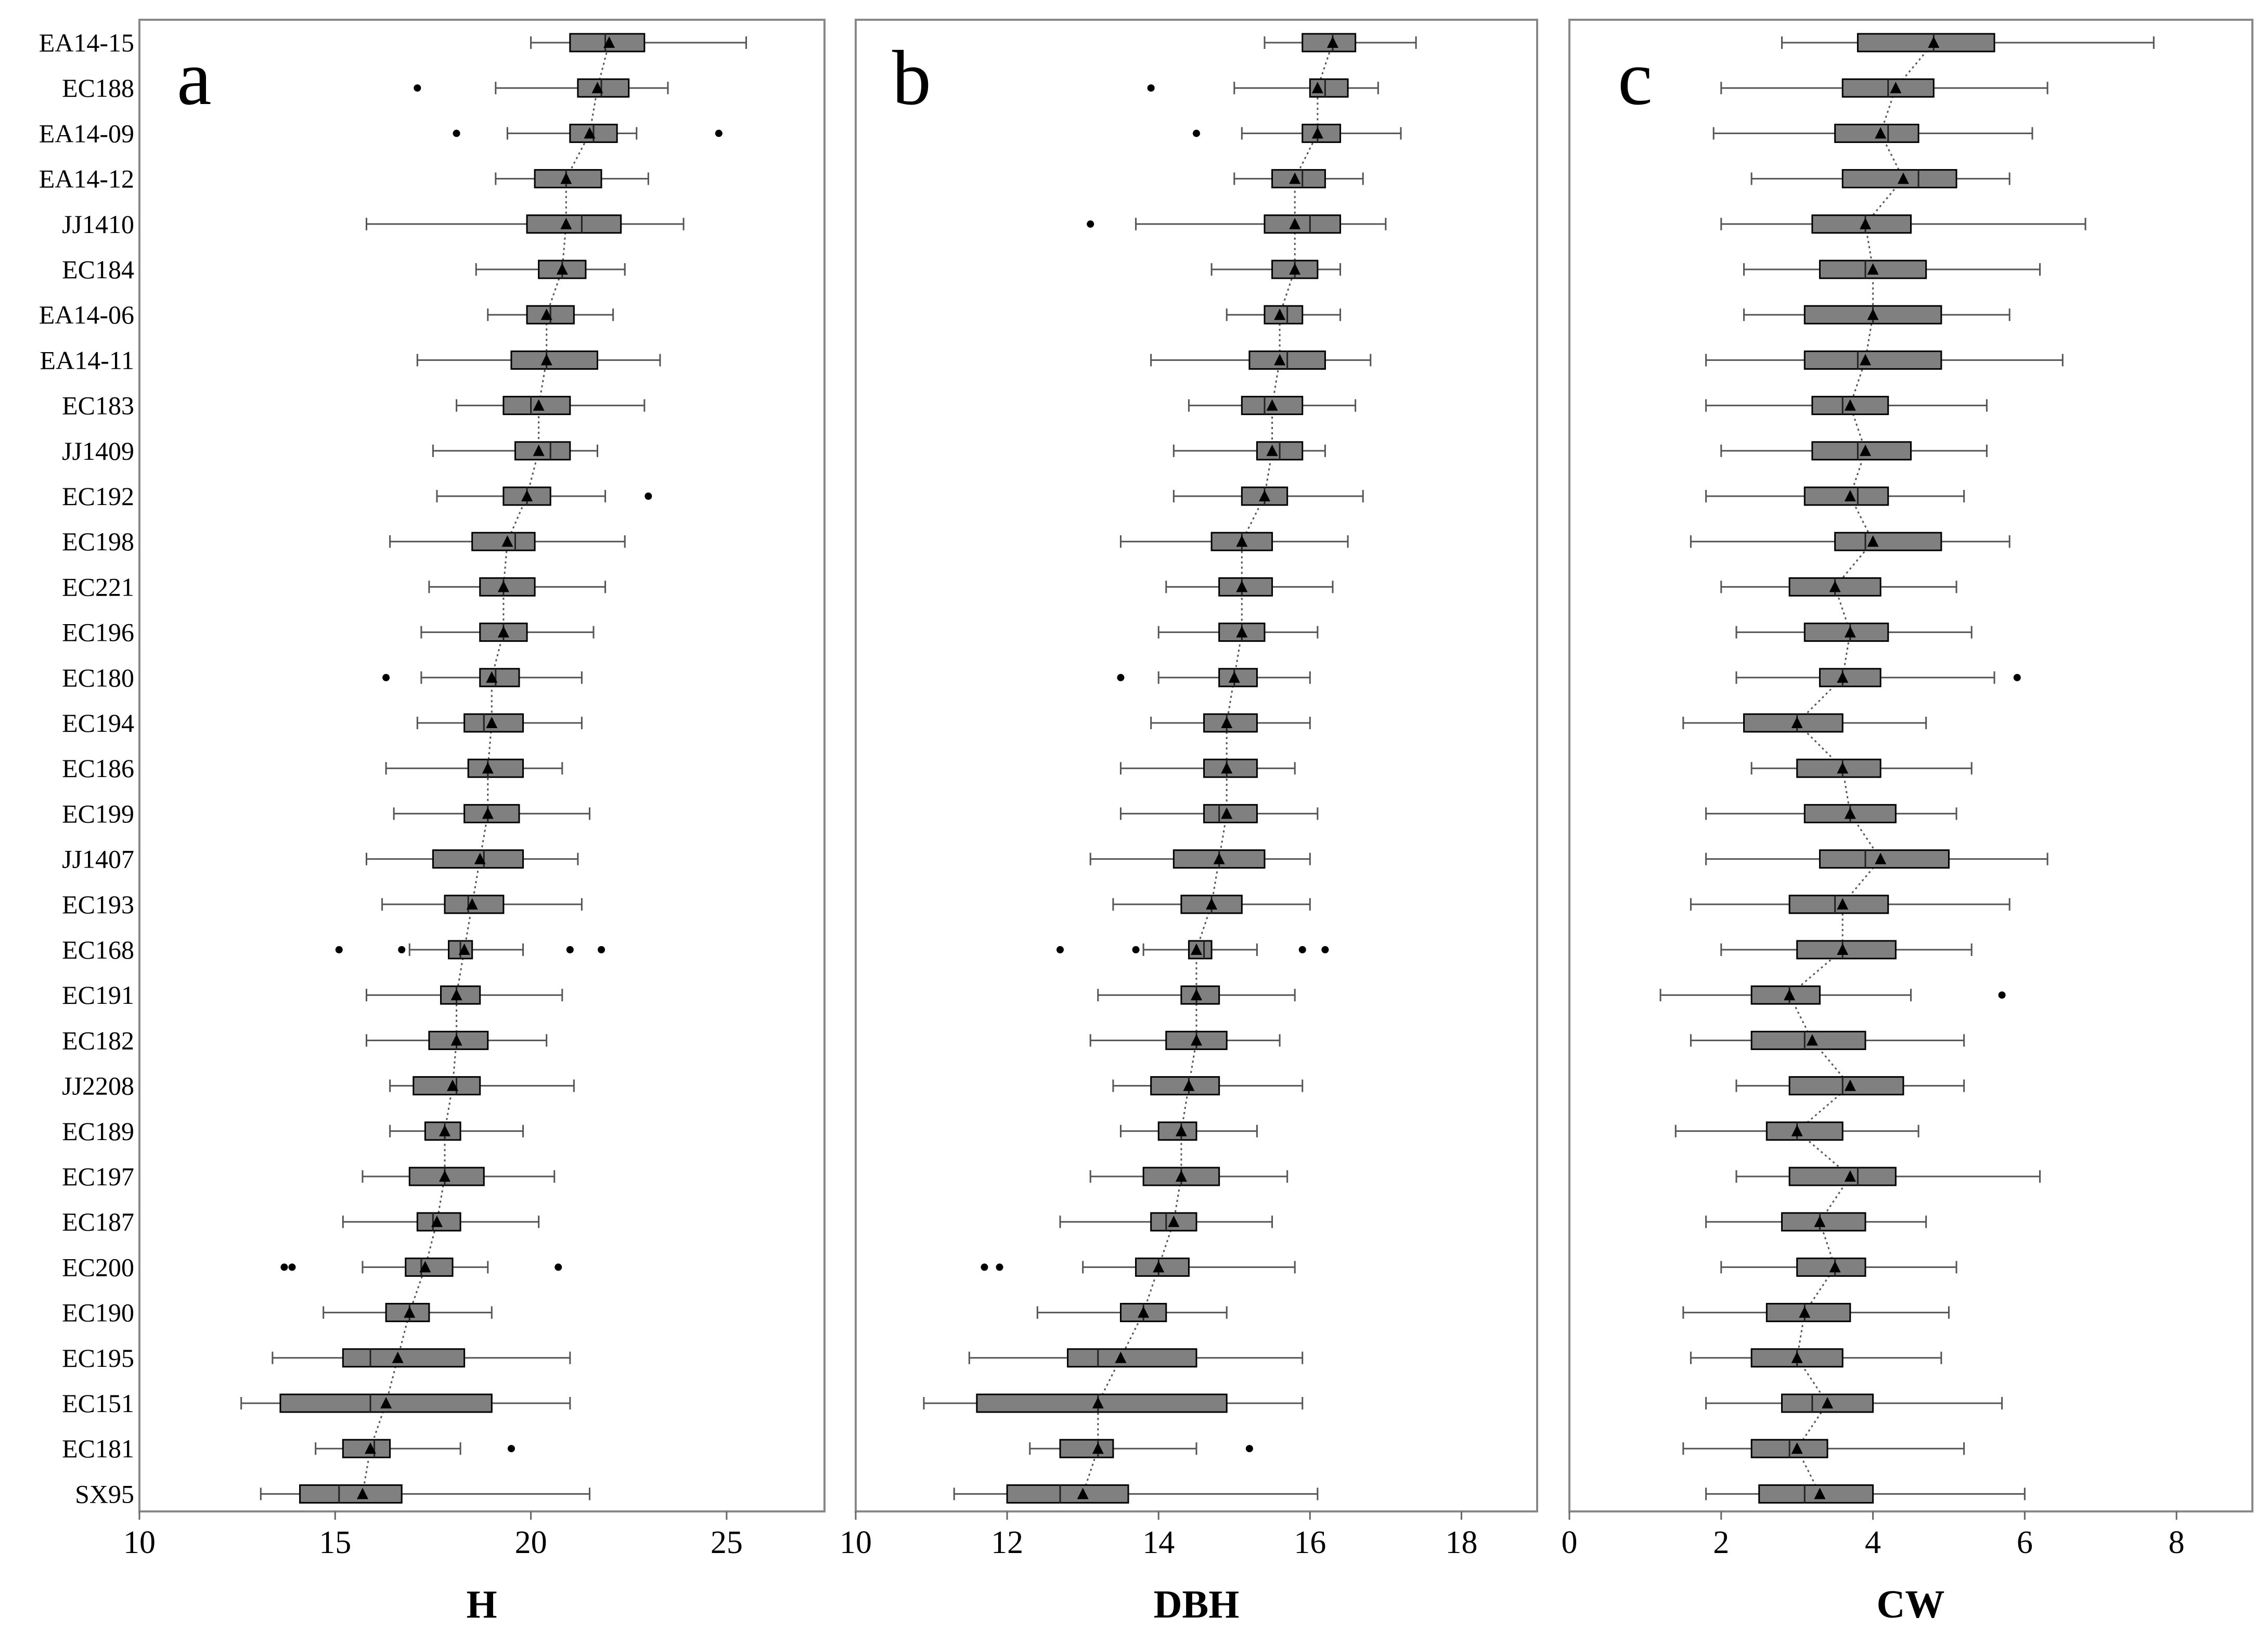  Describe the element at coordinates (1208, 1086) in the screenshot. I see `panel-b-box-jj2208` at that location.